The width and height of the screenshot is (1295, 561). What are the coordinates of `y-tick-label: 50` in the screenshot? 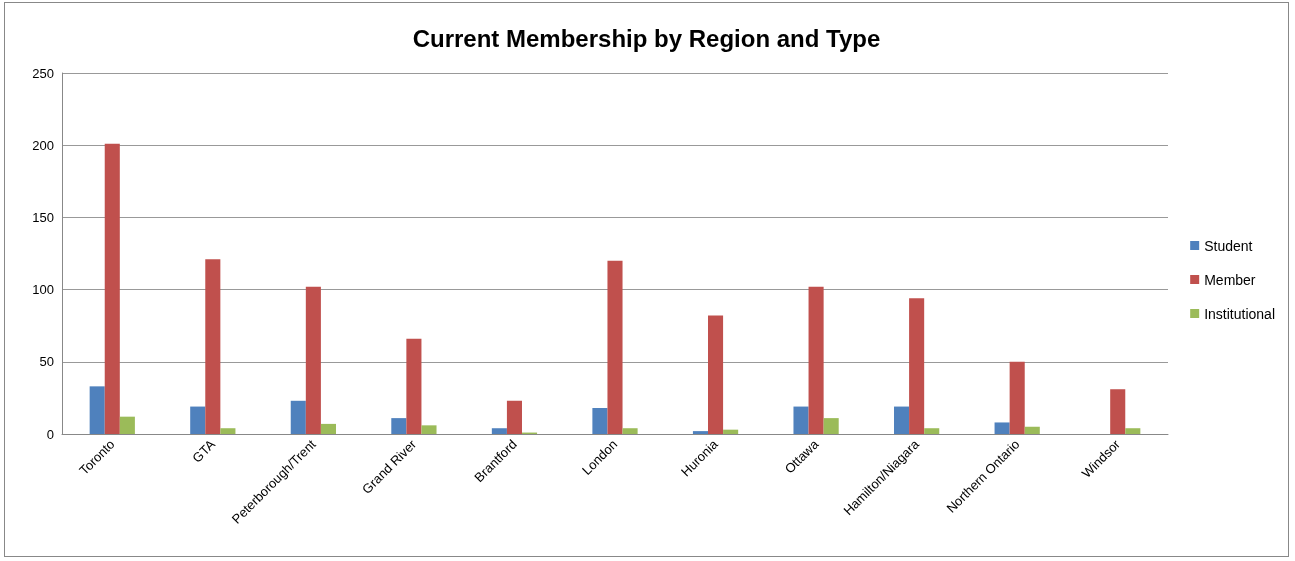 It's located at (46, 362).